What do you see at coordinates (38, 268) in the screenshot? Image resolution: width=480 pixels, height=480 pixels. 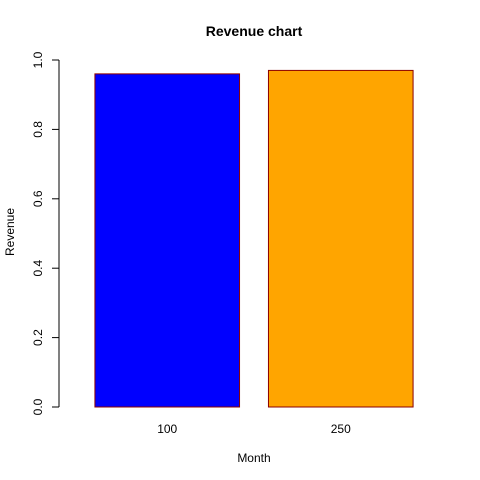 I see `y-tick-label: 0.4` at bounding box center [38, 268].